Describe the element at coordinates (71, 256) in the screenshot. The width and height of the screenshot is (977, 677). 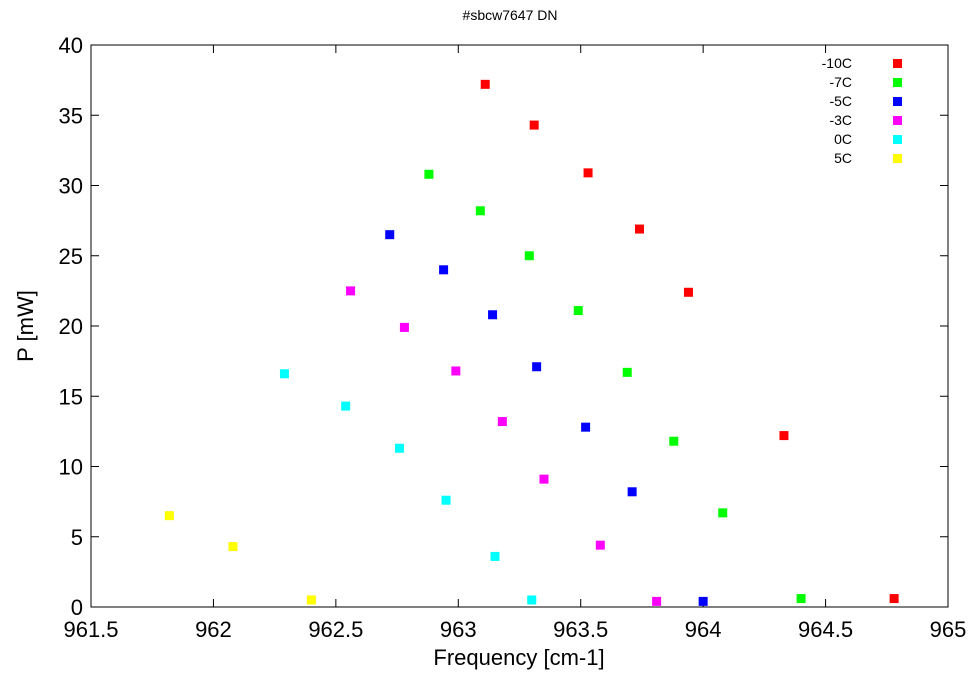
I see `y-tick-label: 25` at that location.